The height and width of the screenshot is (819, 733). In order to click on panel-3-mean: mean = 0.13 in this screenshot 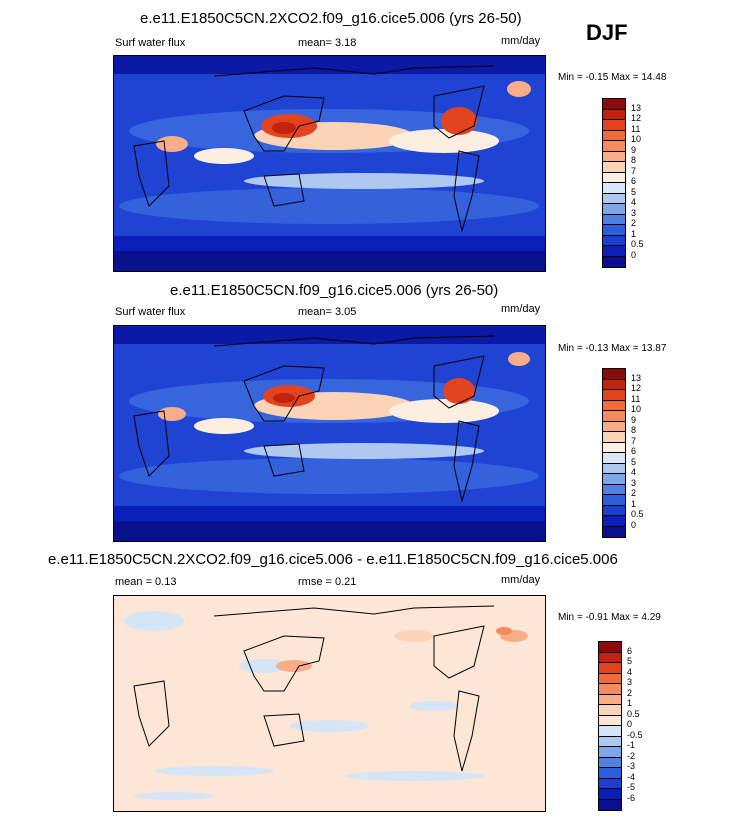, I will do `click(146, 582)`.